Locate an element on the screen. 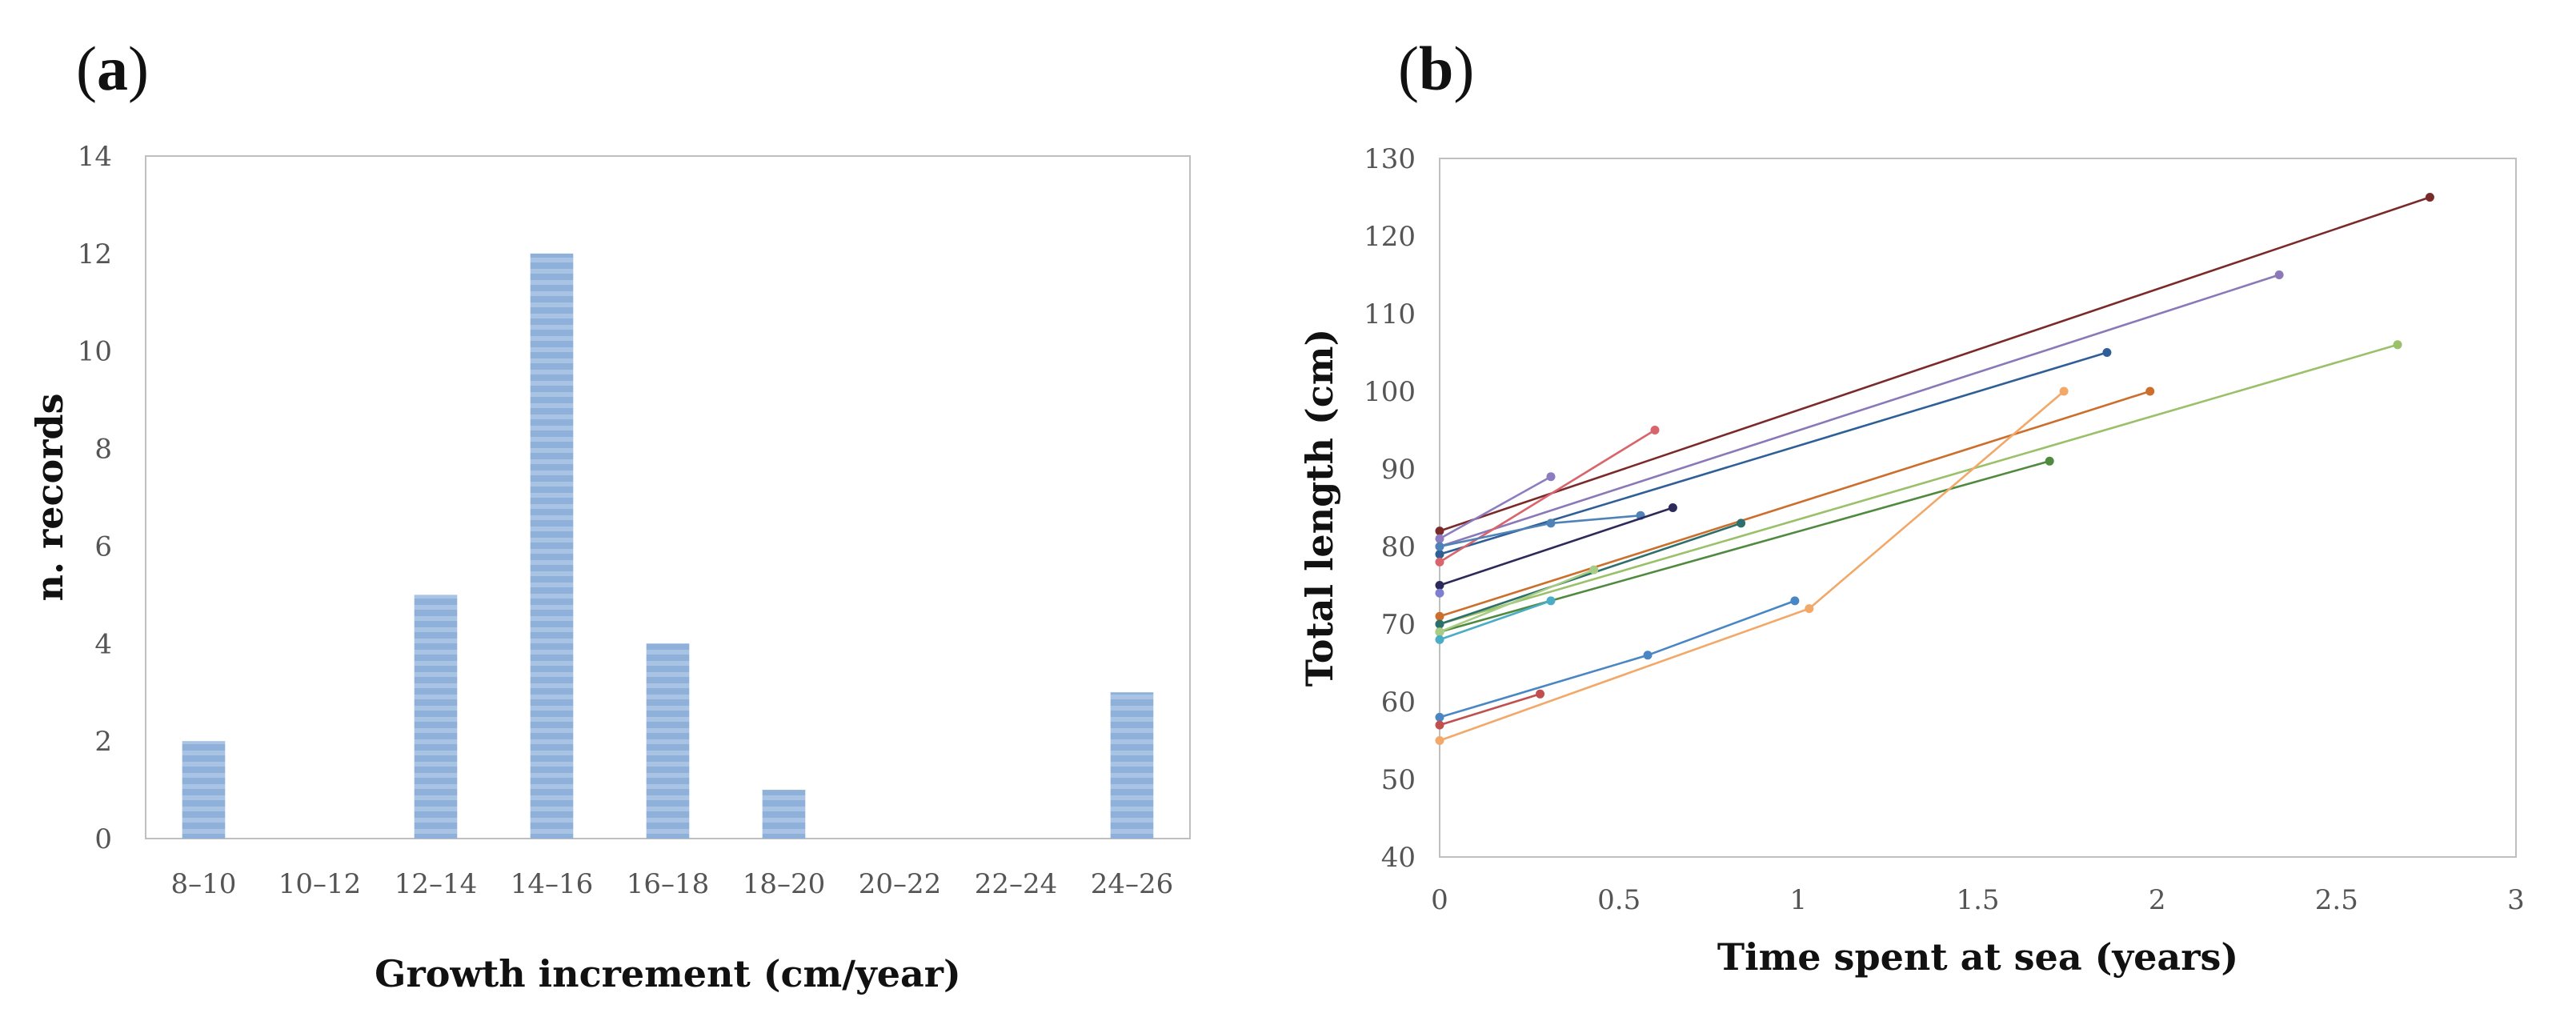 This screenshot has height=1017, width=2576. x-tick-label: 0 is located at coordinates (1439, 900).